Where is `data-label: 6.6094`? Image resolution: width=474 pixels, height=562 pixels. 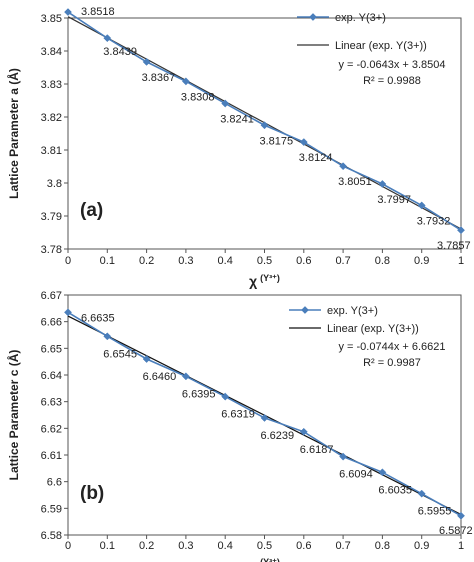
data-label: 6.6094 is located at coordinates (356, 475).